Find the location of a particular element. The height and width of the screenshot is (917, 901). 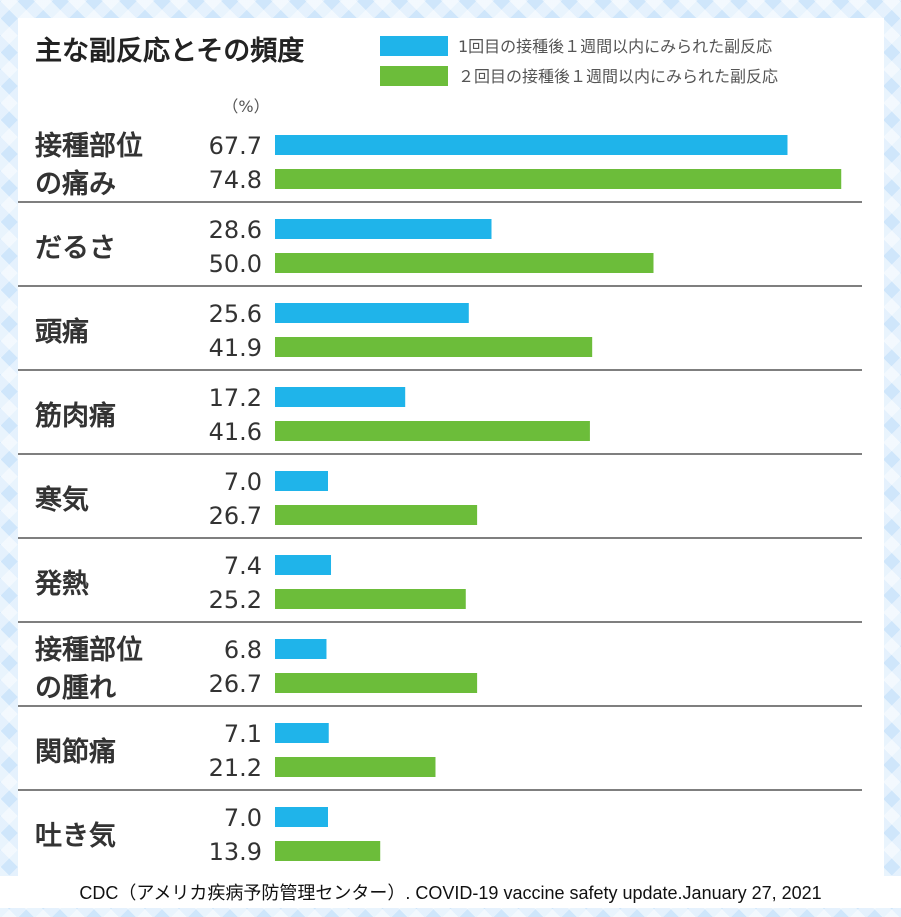

category-label: 発熱 is located at coordinates (61, 584).